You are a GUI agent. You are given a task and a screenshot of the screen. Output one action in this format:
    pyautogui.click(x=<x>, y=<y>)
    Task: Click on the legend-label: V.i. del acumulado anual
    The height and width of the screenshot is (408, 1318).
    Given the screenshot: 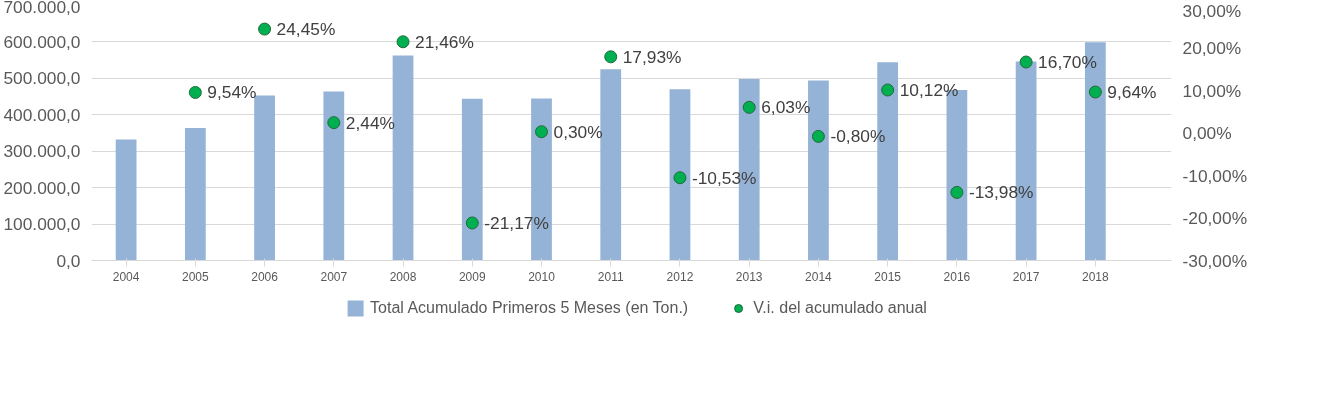 What is the action you would take?
    pyautogui.click(x=840, y=308)
    